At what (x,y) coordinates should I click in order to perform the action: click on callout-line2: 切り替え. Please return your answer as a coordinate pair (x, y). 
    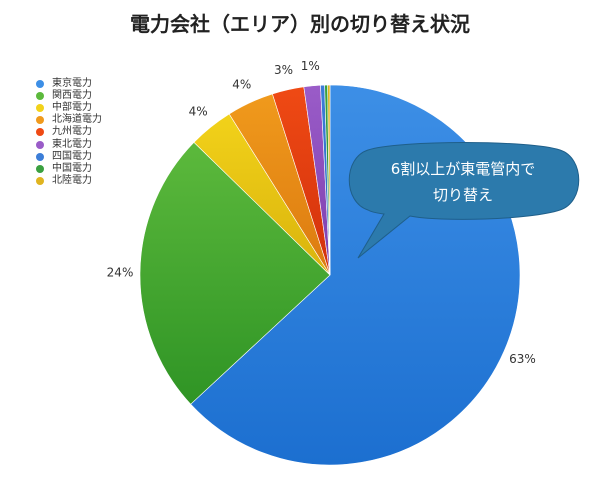
    Looking at the image, I should click on (463, 195).